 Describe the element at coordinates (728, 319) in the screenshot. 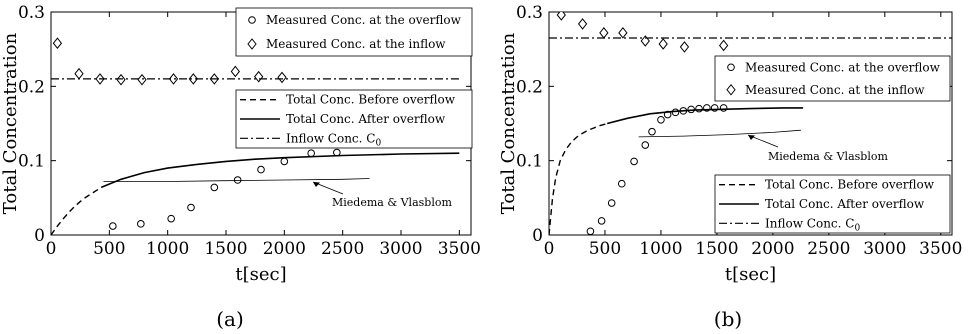

I see `panel-caption: (b)` at that location.